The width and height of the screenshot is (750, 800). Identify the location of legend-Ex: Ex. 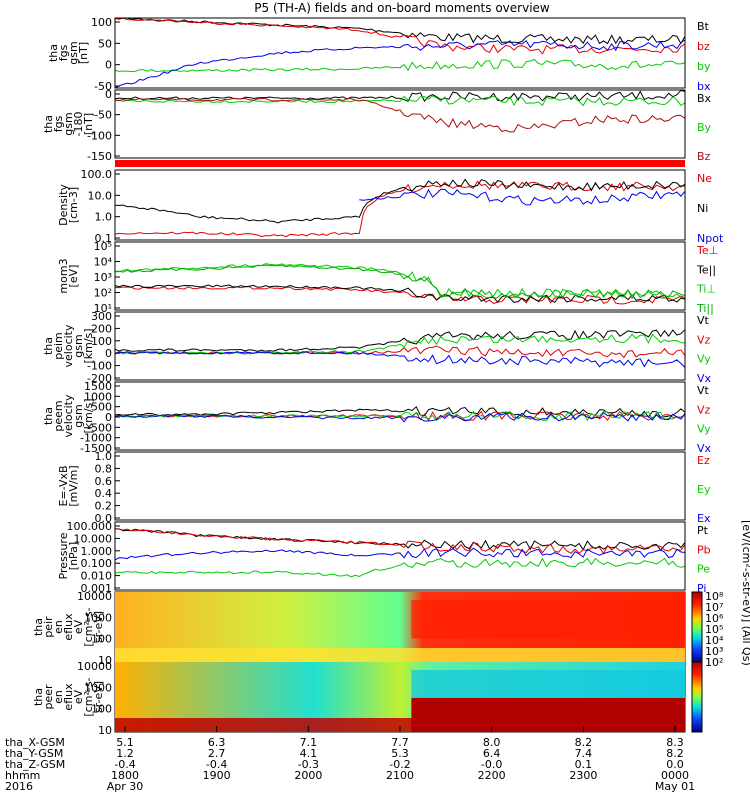
(704, 518).